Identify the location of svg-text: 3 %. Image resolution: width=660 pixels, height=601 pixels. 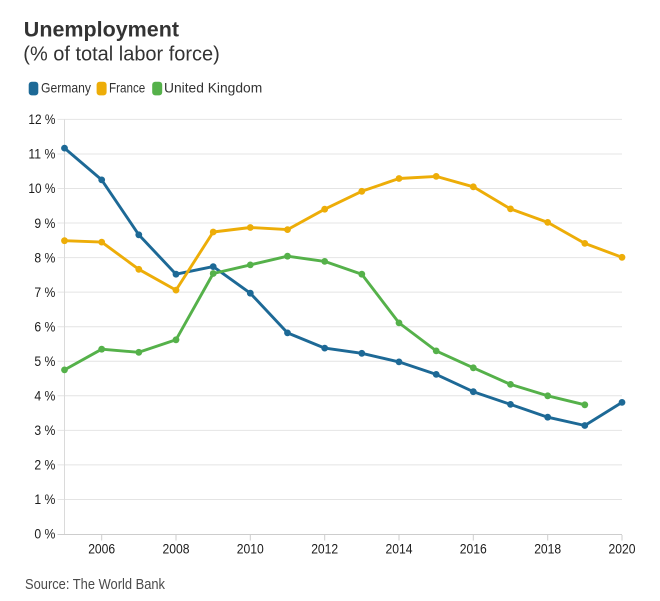
(44, 430).